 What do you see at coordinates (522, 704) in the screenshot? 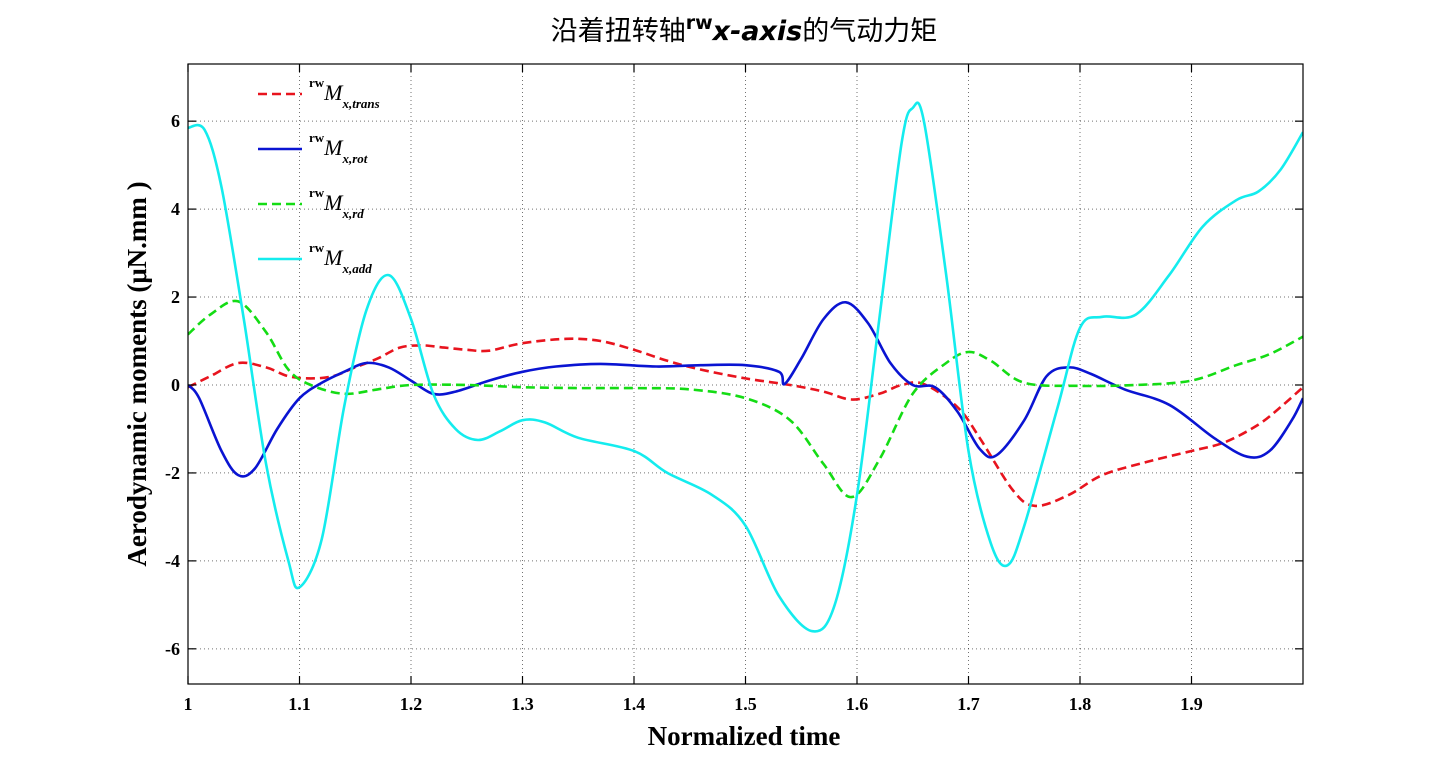
I see `x-tick-label: 1.3` at bounding box center [522, 704].